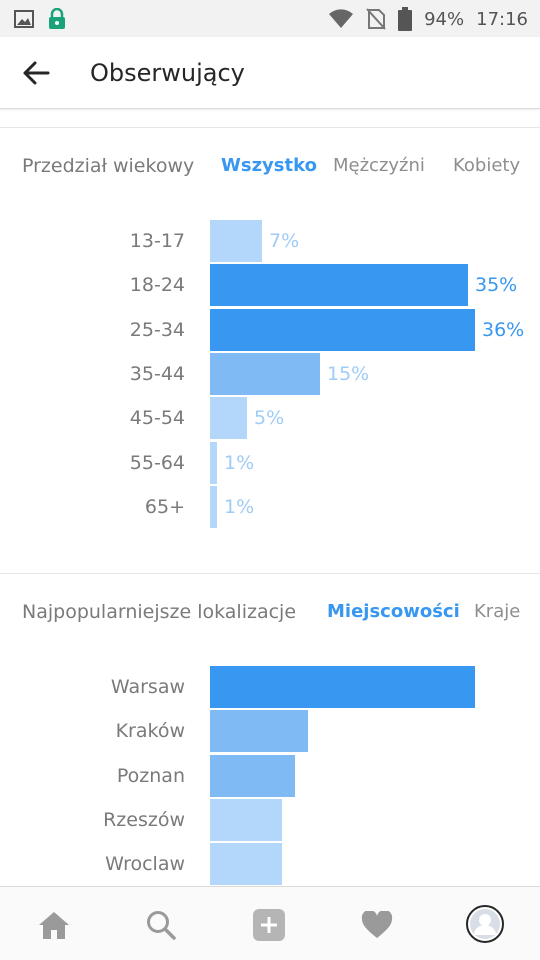 Image resolution: width=540 pixels, height=960 pixels. I want to click on heart-icon, so click(377, 924).